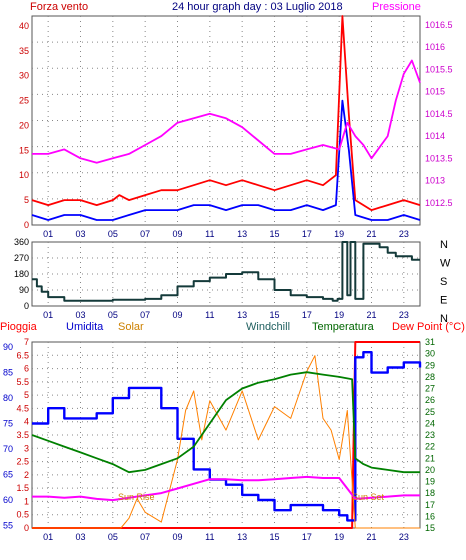 This screenshot has width=466, height=560. Describe the element at coordinates (435, 181) in the screenshot. I see `panel-1-right-tick-label: 1013` at that location.